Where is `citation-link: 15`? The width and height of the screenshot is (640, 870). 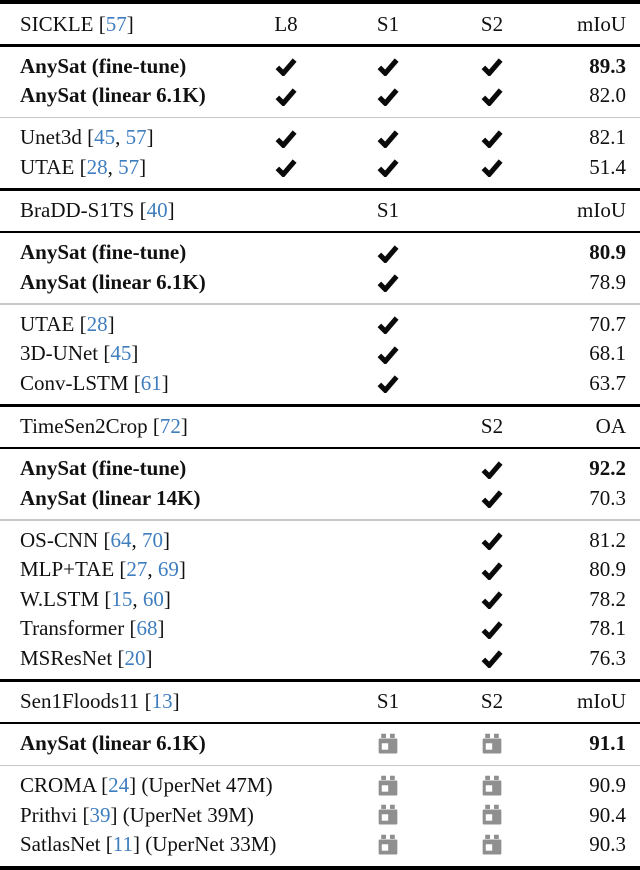
citation-link: 15 is located at coordinates (122, 598).